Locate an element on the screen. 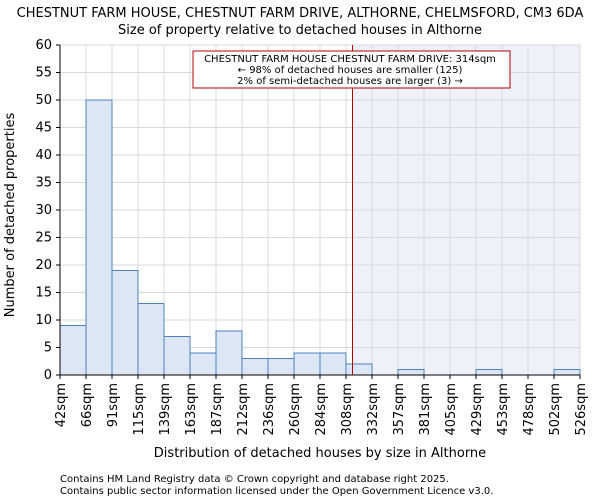 The width and height of the screenshot is (600, 500). x-tick-label: 308sqm is located at coordinates (347, 409).